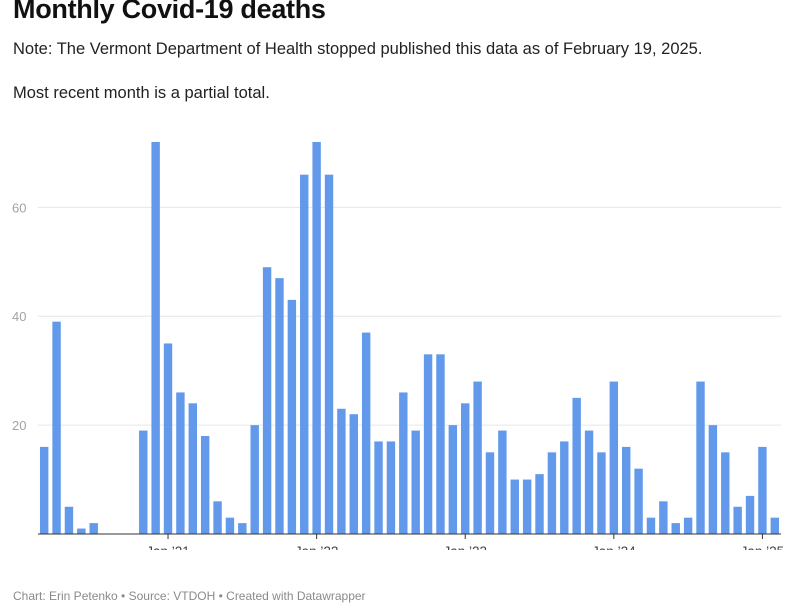 The image size is (800, 603). I want to click on y-axis-ticks: 20 40 60, so click(19, 316).